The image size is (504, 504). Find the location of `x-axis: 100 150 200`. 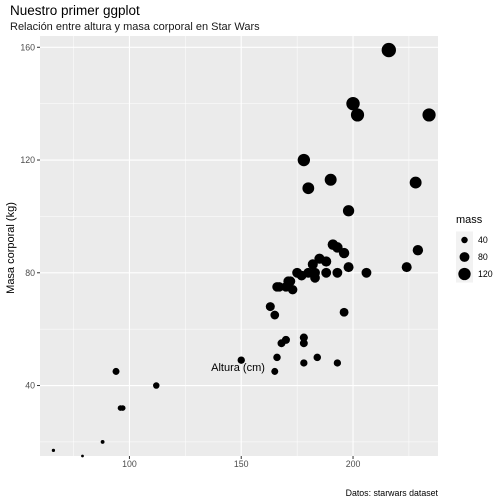

x-axis: 100 150 200 is located at coordinates (241, 462).